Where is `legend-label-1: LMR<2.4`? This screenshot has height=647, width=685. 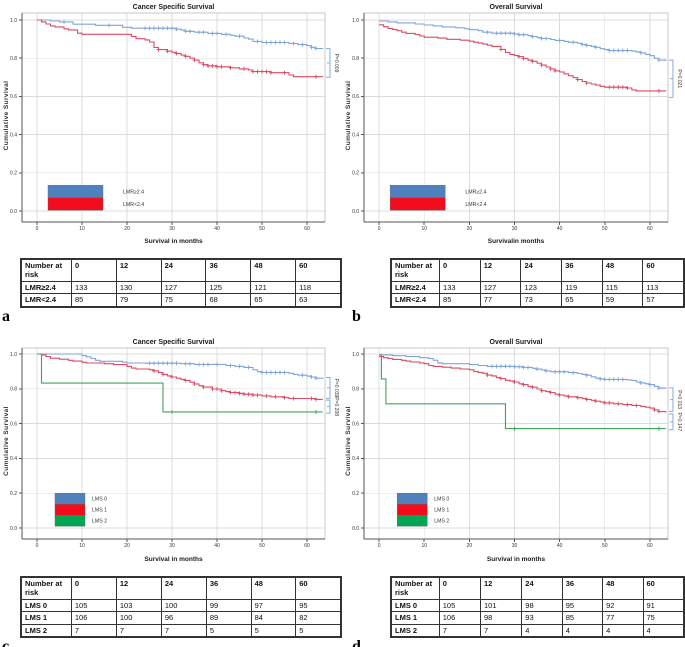 legend-label-1: LMR<2.4 is located at coordinates (133, 205).